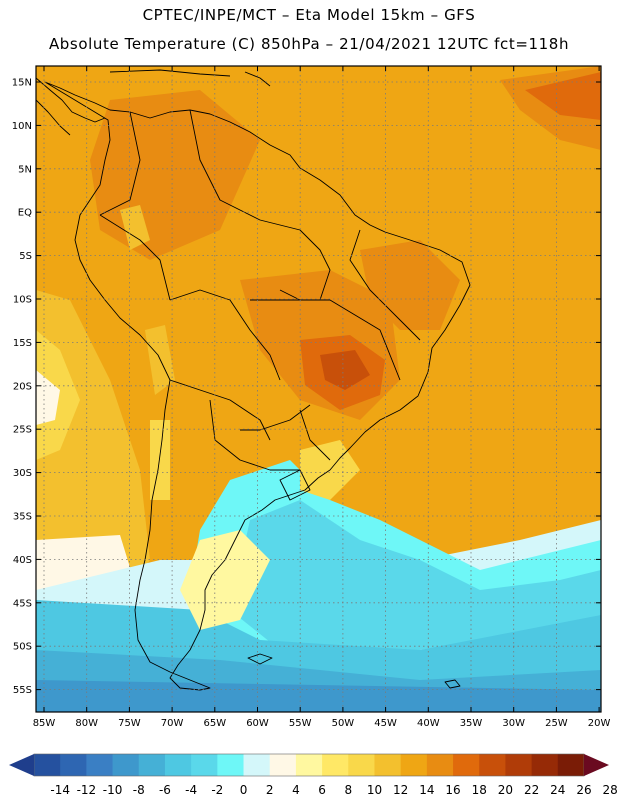 The width and height of the screenshot is (618, 800). I want to click on lon-label: 55W, so click(300, 723).